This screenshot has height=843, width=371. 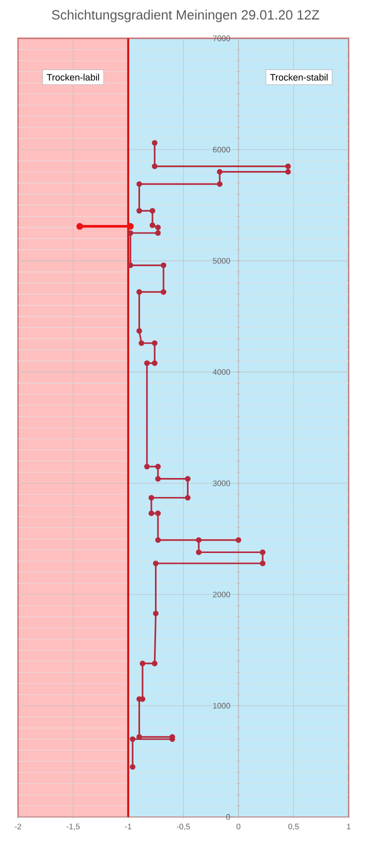 What do you see at coordinates (221, 483) in the screenshot?
I see `y-tick-label: 3000` at bounding box center [221, 483].